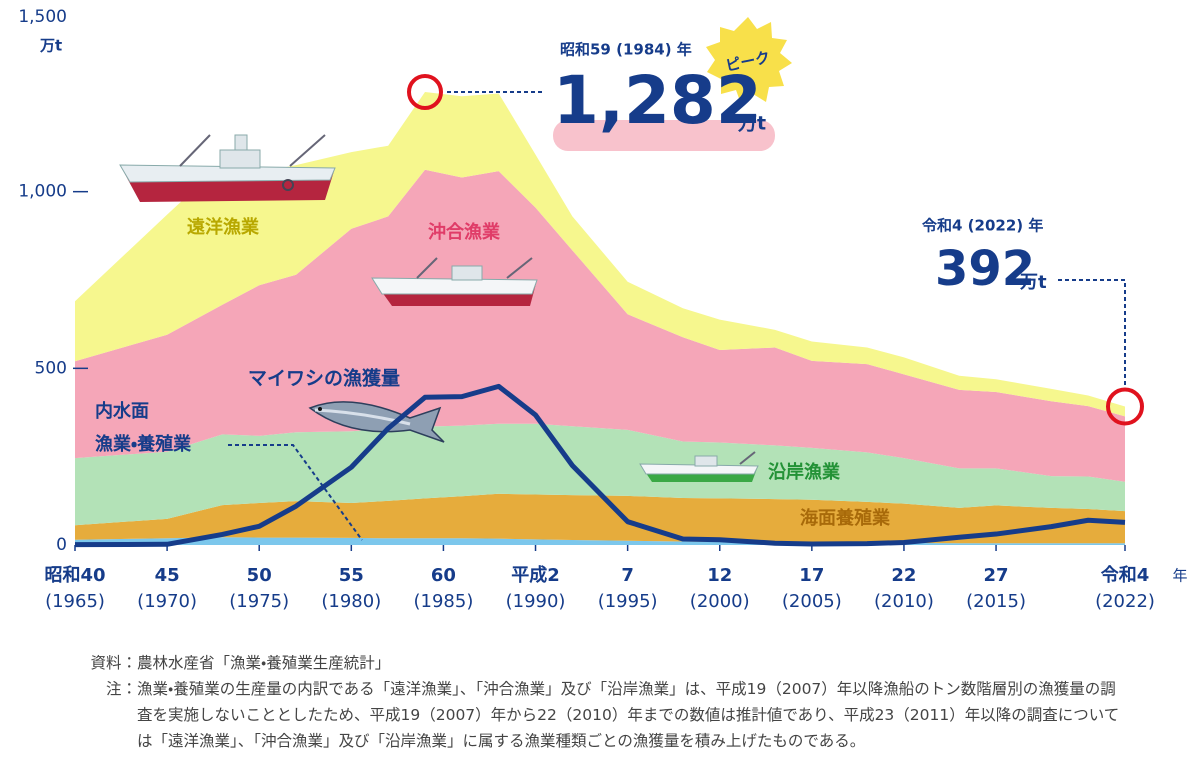 The width and height of the screenshot is (1199, 784). I want to click on x-tick-label: 27, so click(996, 575).